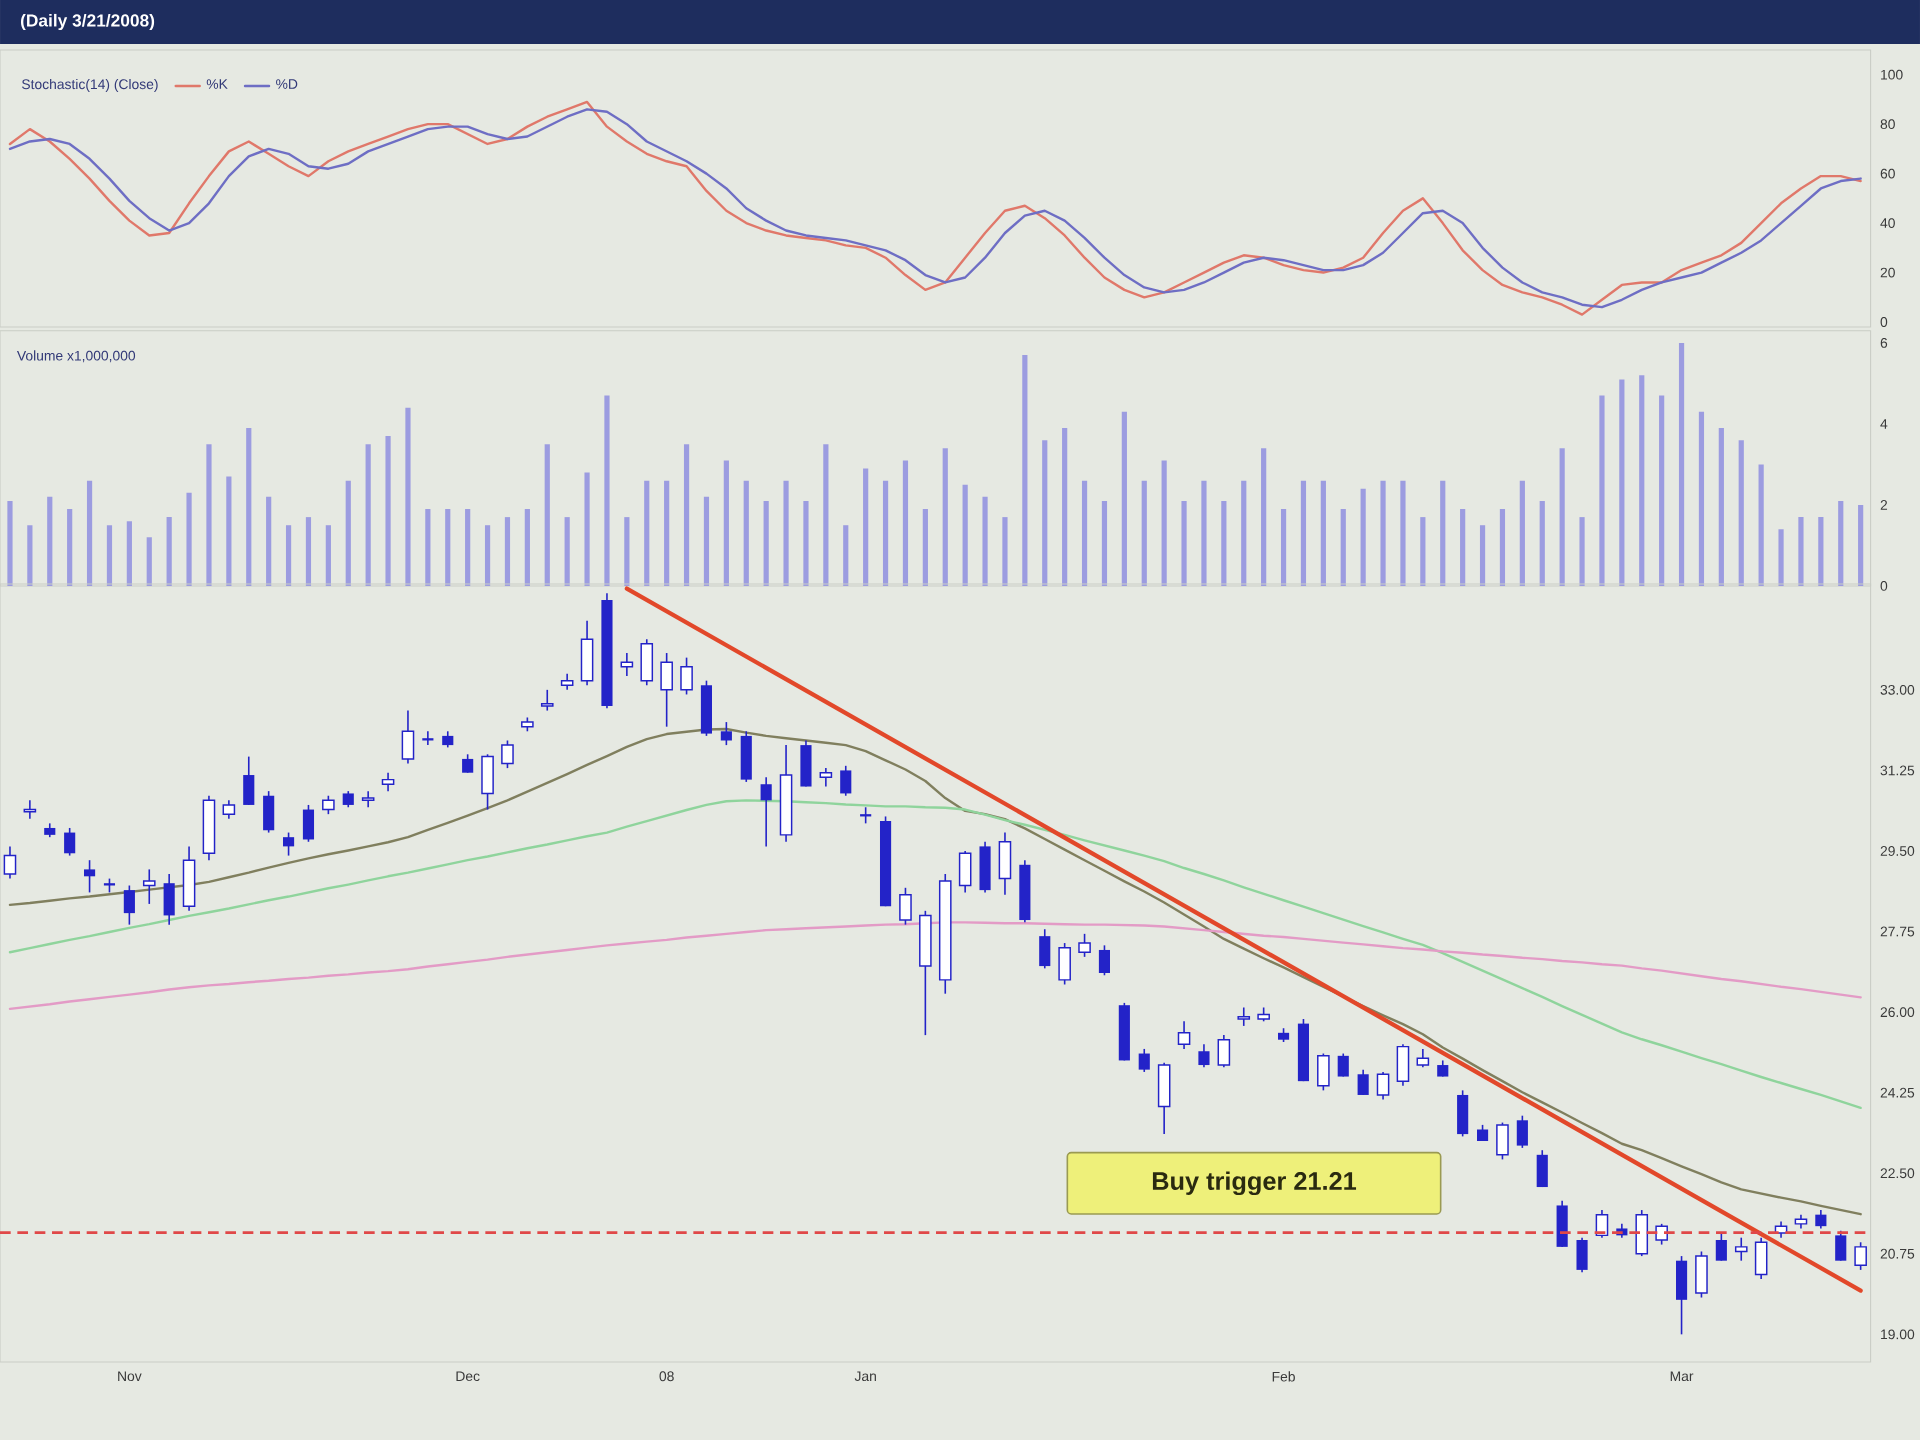 This screenshot has height=1440, width=1920. I want to click on ref-line-label: Buy trigger 21.21, so click(1254, 1183).